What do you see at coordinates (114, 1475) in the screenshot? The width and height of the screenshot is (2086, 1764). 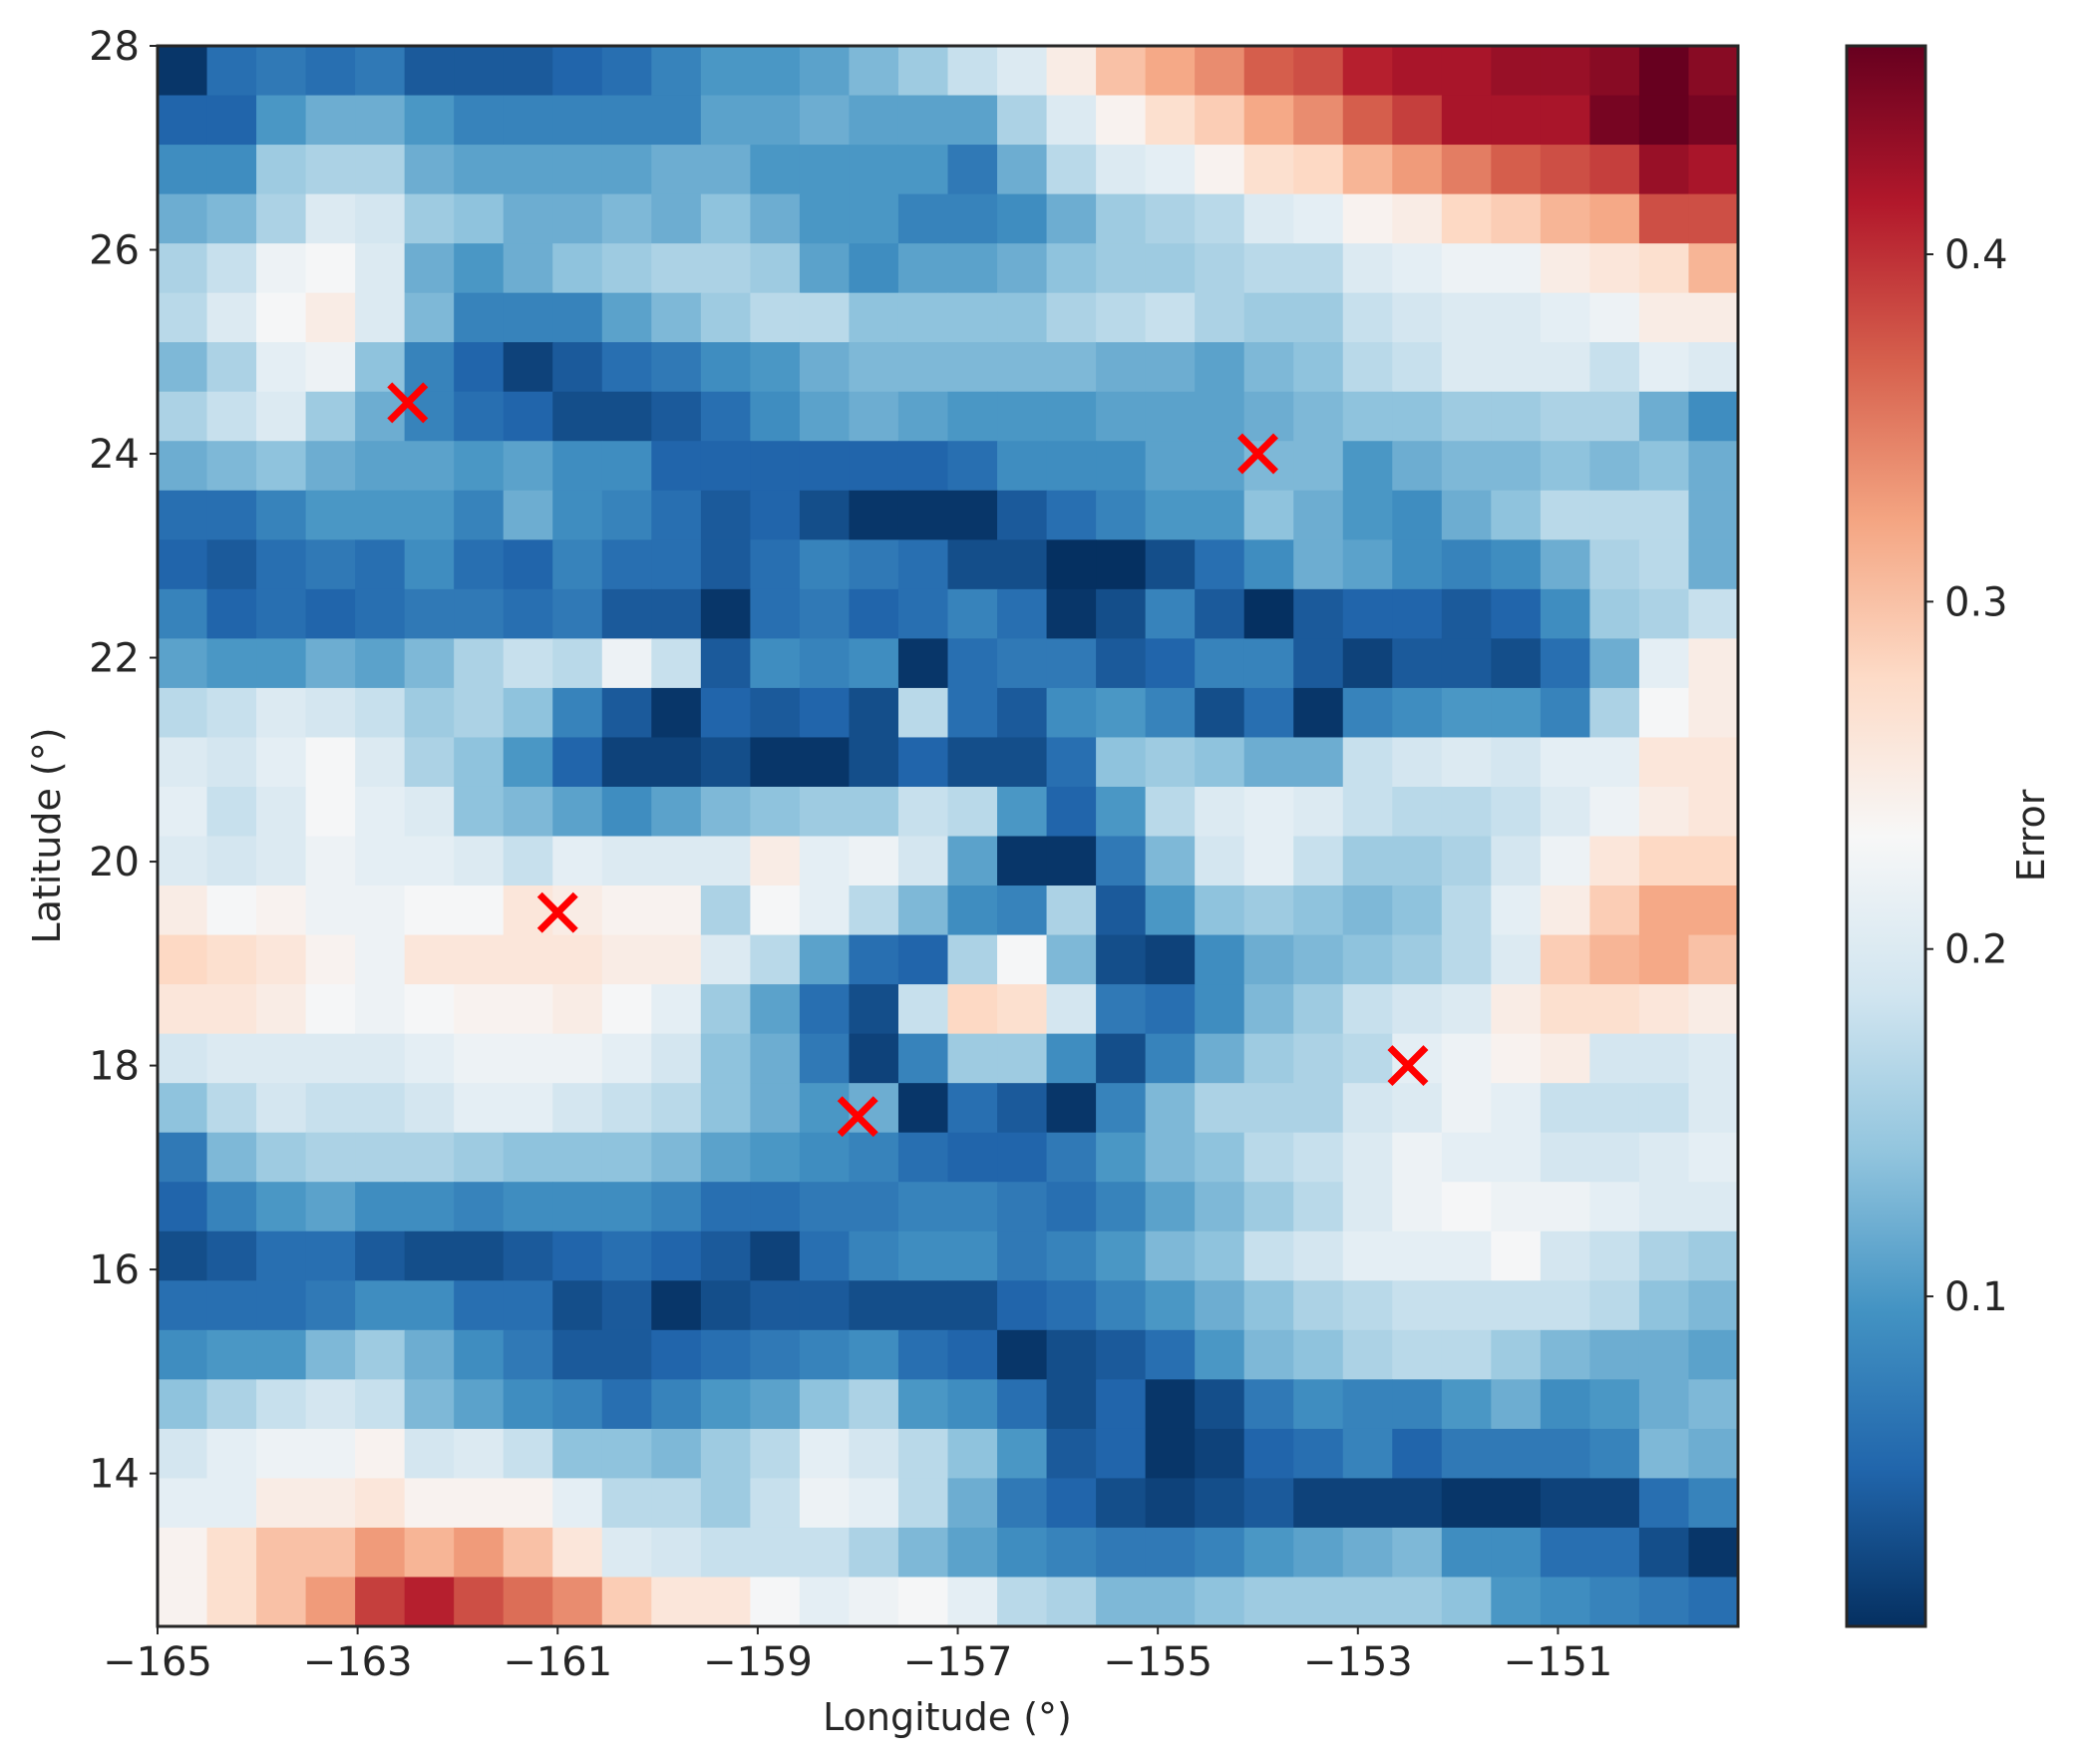 I see `y-tick-label: 14` at bounding box center [114, 1475].